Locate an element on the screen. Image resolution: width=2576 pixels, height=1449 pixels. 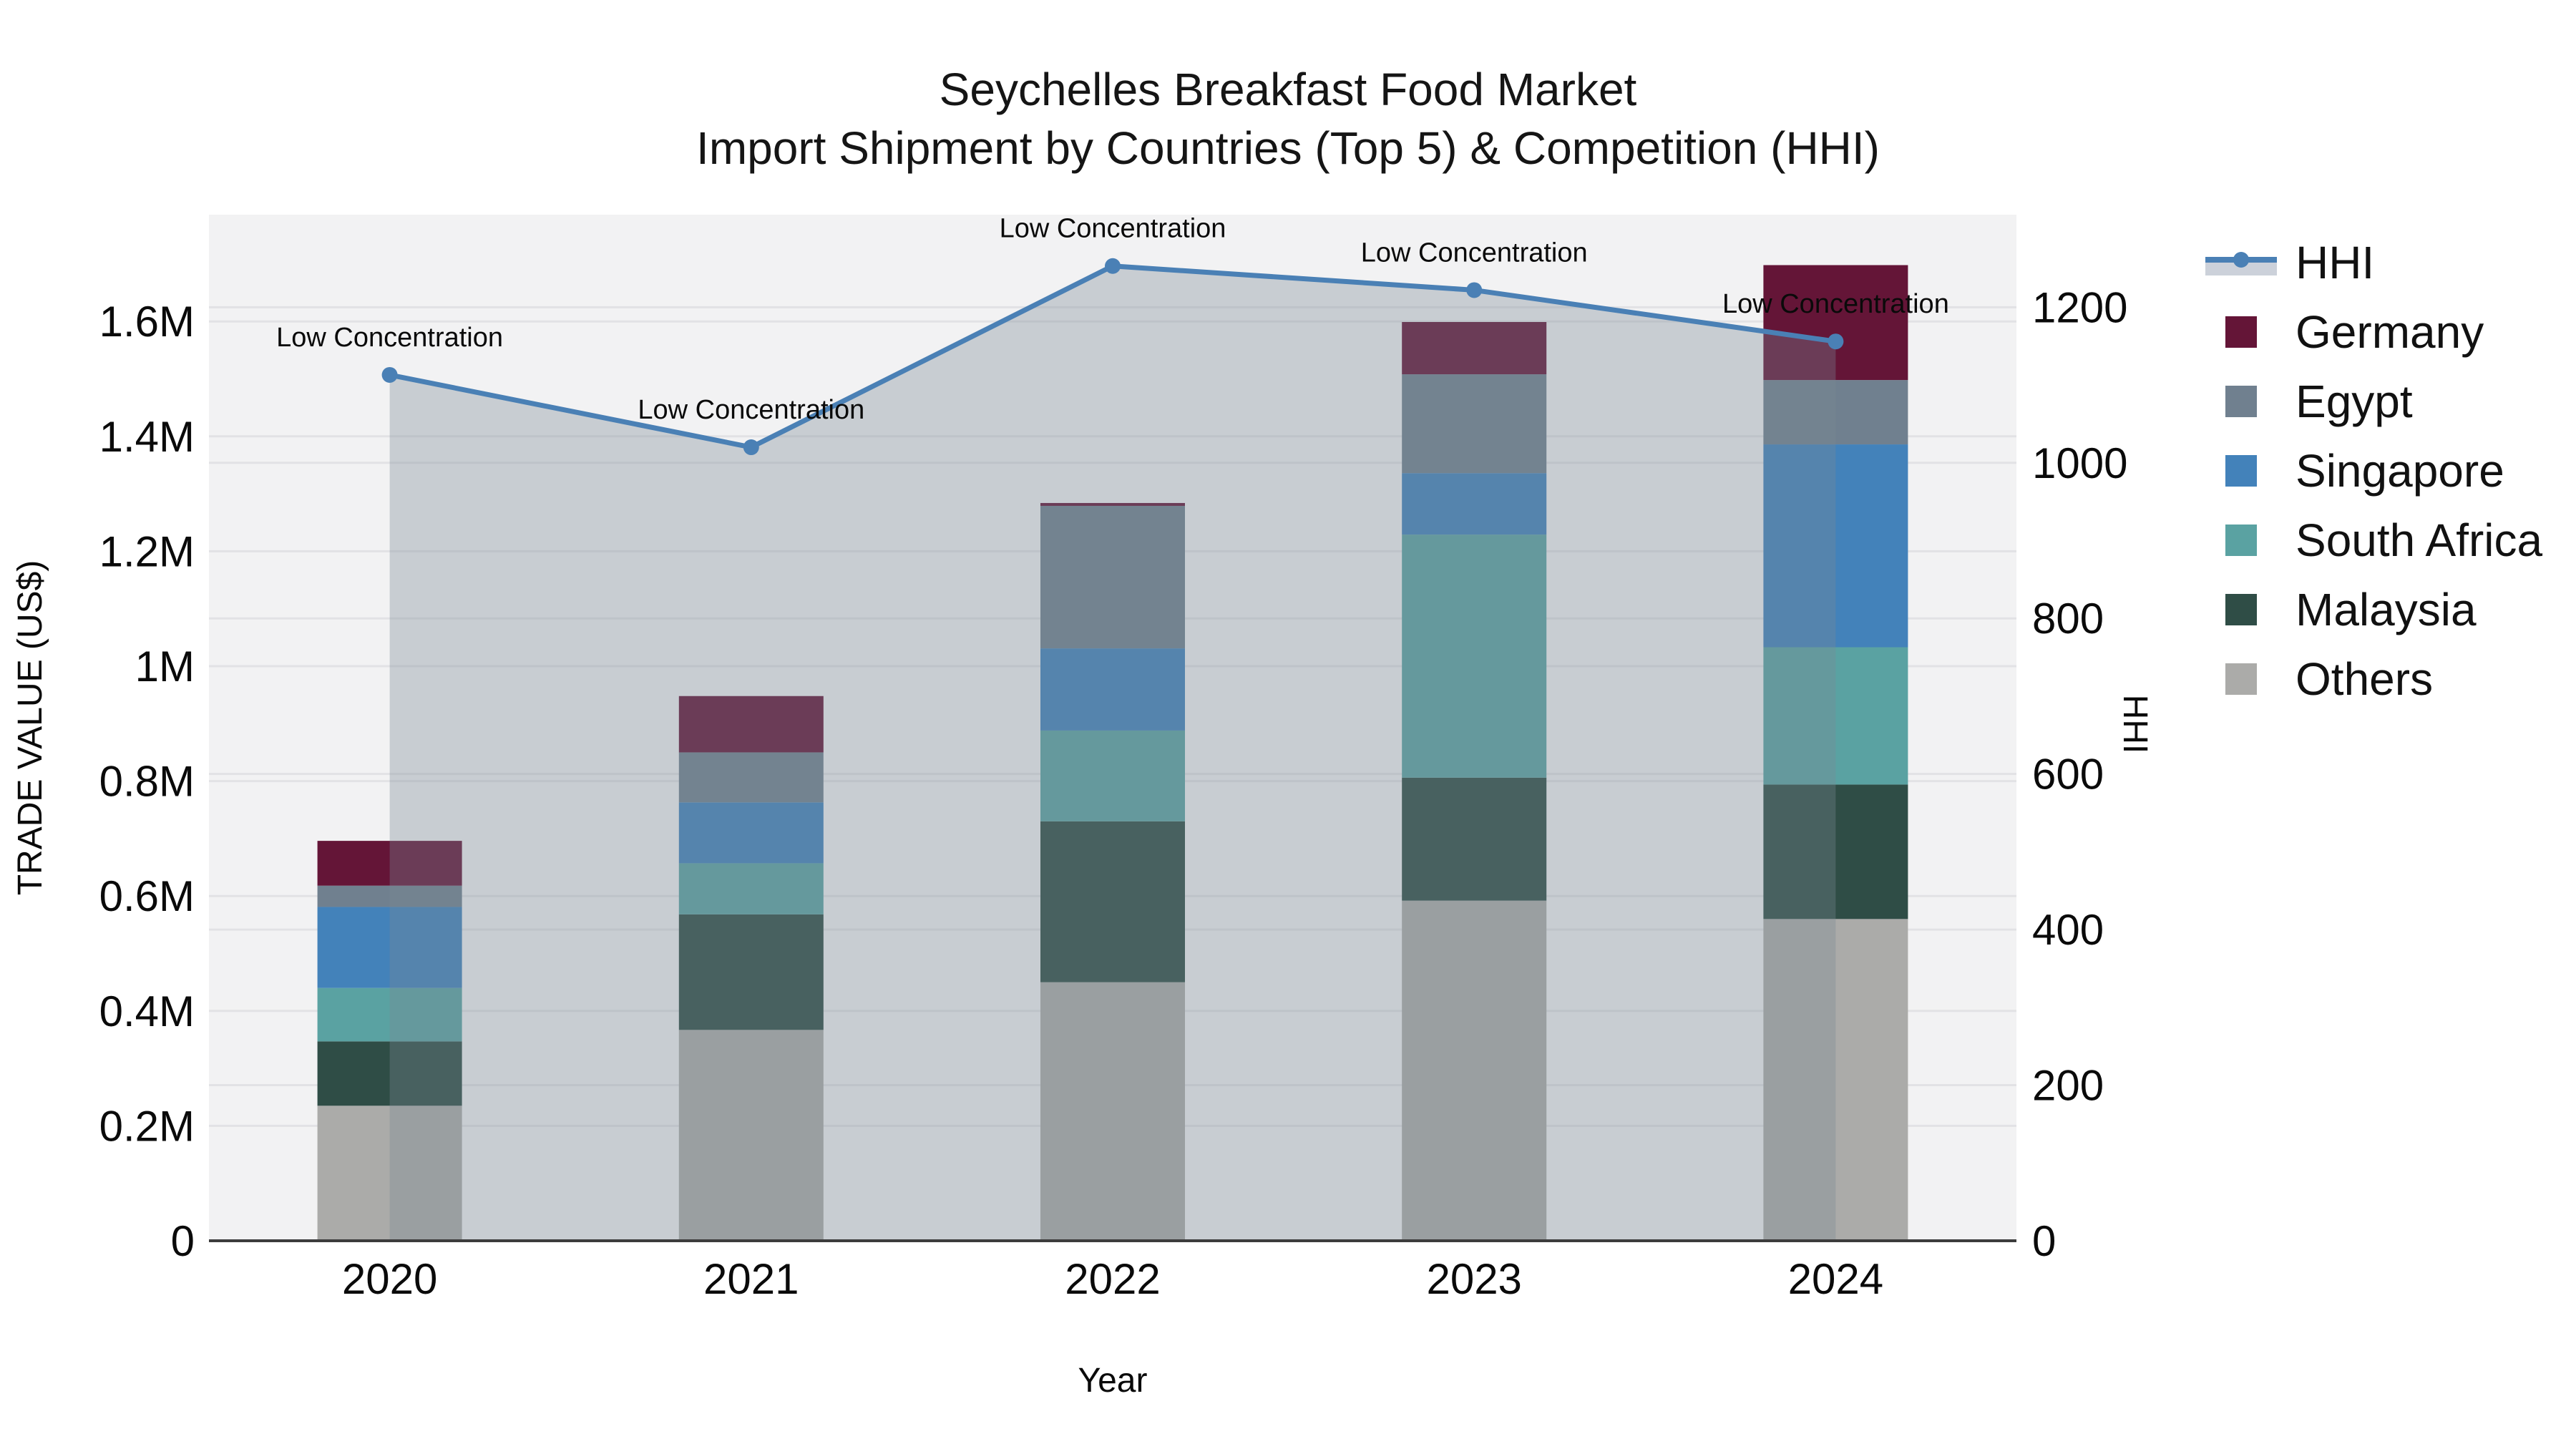
legend-label-hhi: HHI is located at coordinates (2335, 262).